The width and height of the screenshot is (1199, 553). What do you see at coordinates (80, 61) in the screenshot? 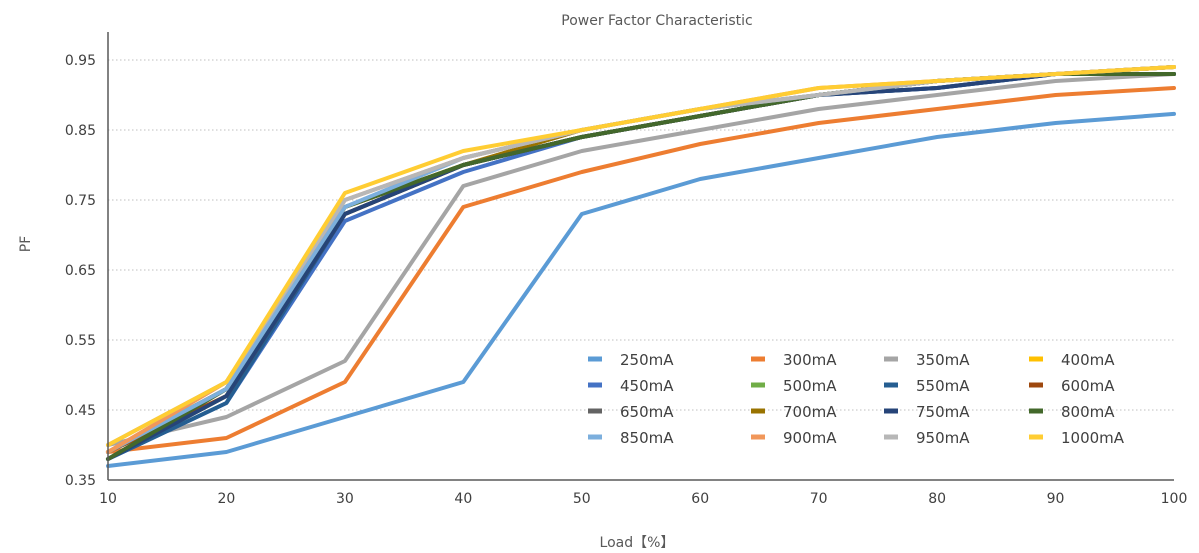
I see `y-tick-label: 0.95` at bounding box center [80, 61].